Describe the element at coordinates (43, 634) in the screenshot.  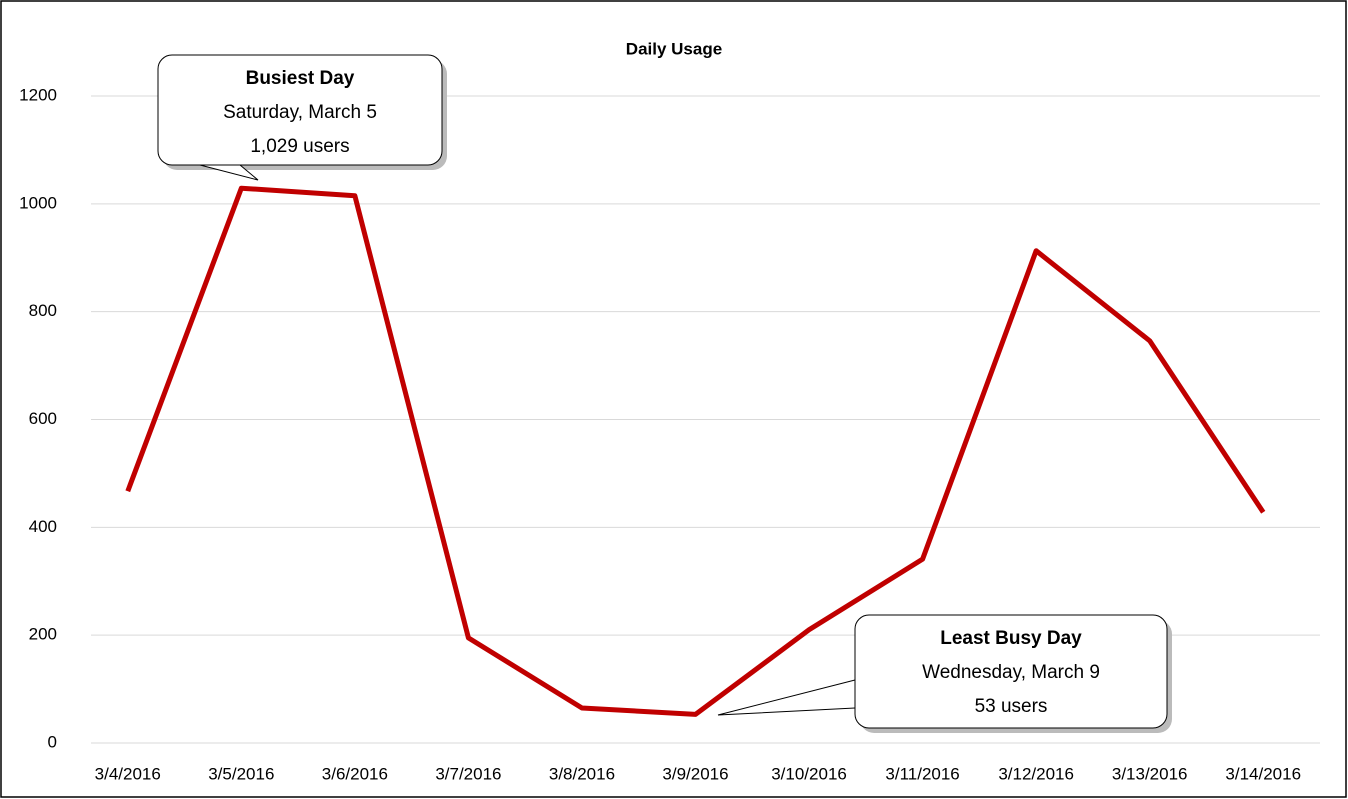
I see `y-tick-label: 200` at that location.